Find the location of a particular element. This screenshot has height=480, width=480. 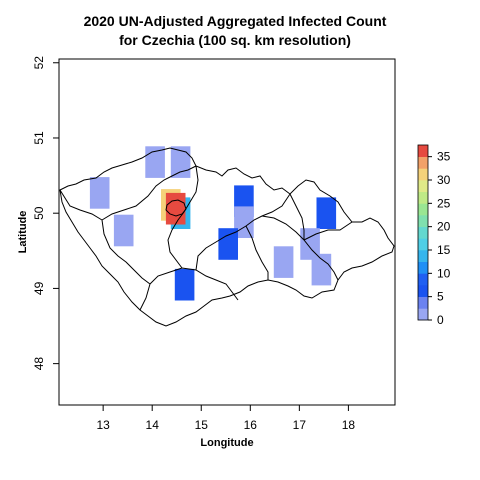

legend-tick-label: 0 is located at coordinates (440, 320).